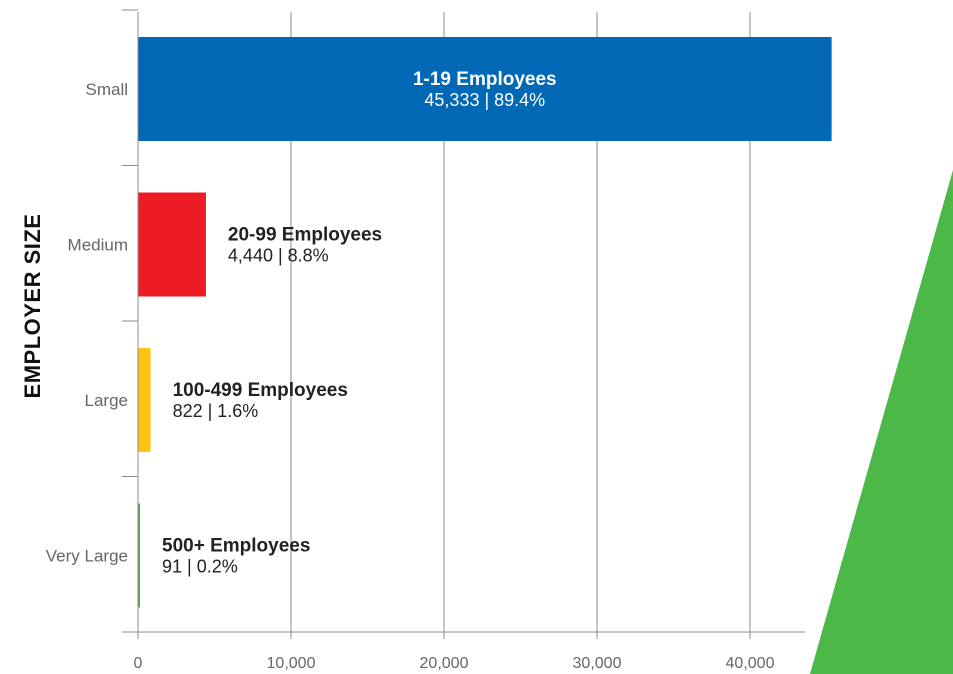 The height and width of the screenshot is (674, 953). I want to click on category-label-very-large: Very Large, so click(87, 556).